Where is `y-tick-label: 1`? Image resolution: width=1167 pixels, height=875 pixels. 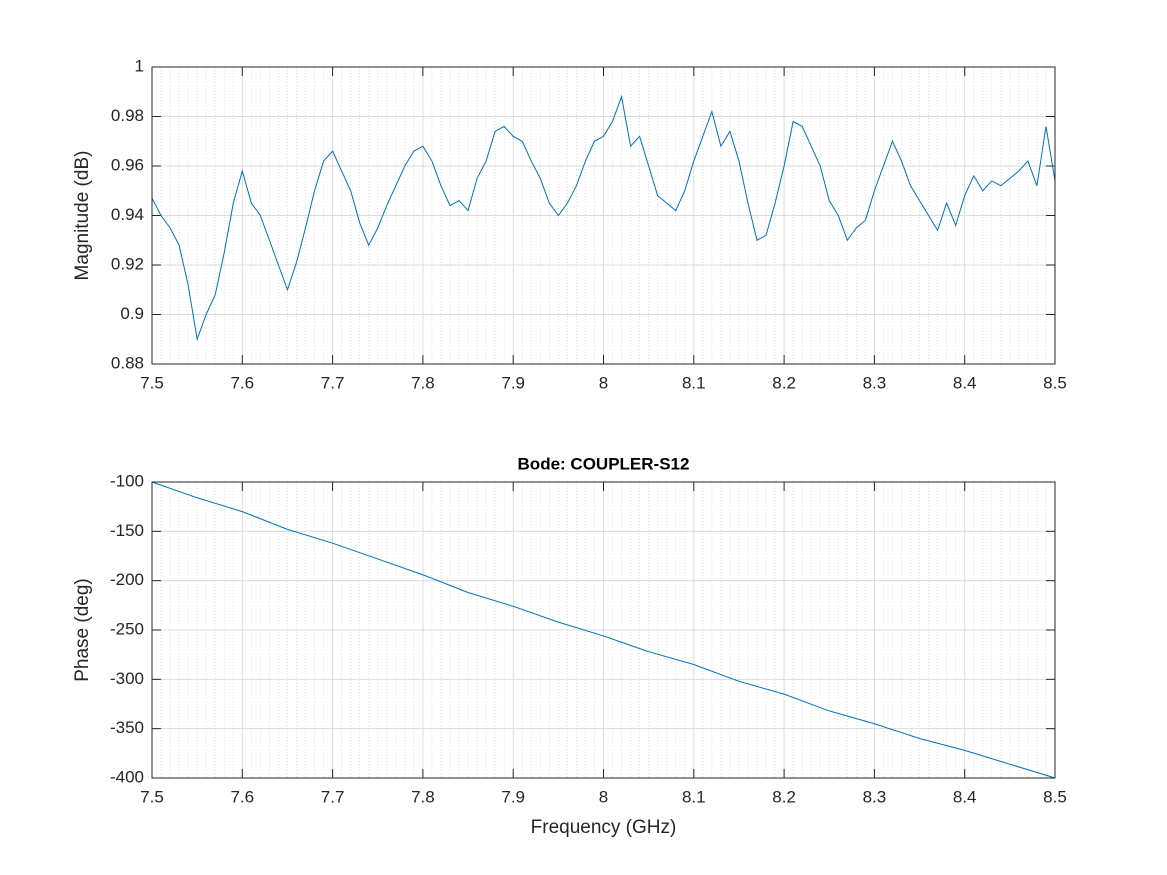 y-tick-label: 1 is located at coordinates (139, 65).